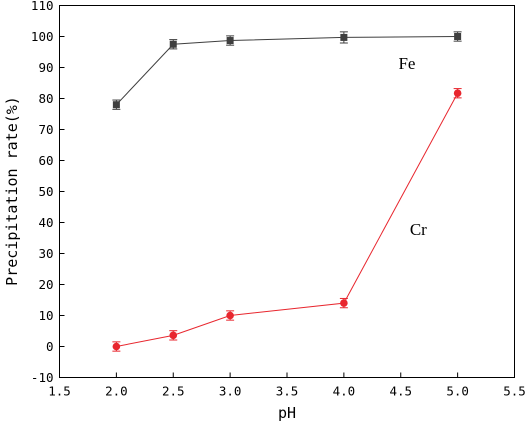 The width and height of the screenshot is (526, 426). What do you see at coordinates (45, 160) in the screenshot?
I see `y-tick-label: 60` at bounding box center [45, 160].